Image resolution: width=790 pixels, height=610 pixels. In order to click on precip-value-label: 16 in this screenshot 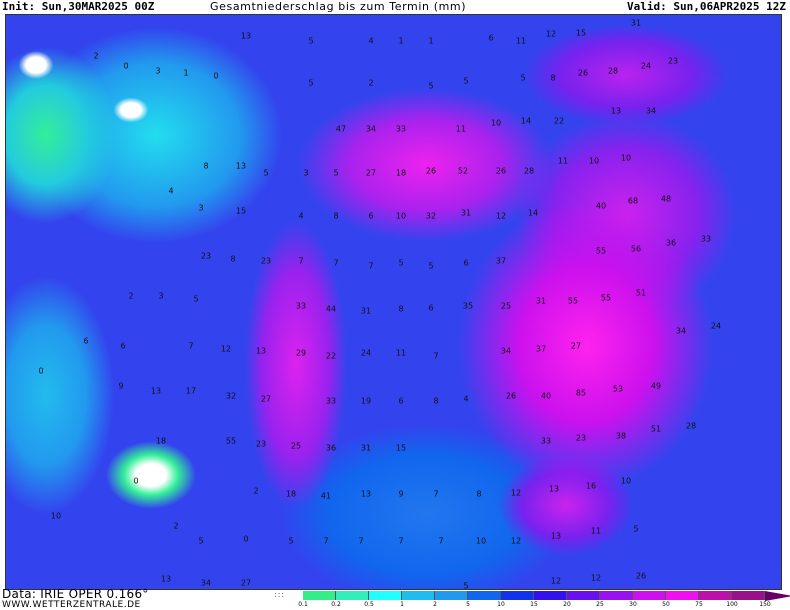, I will do `click(591, 486)`.